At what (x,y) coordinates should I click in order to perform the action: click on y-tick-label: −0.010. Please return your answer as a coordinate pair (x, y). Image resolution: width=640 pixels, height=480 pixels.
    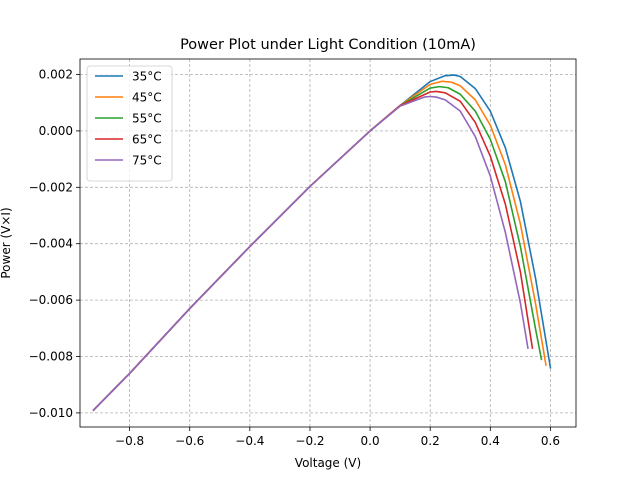
    Looking at the image, I should click on (51, 413).